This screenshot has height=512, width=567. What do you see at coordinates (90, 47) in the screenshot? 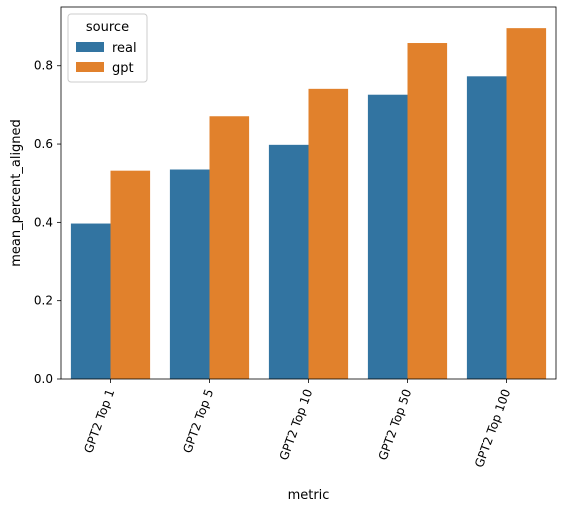
I see `legend-swatch-real` at bounding box center [90, 47].